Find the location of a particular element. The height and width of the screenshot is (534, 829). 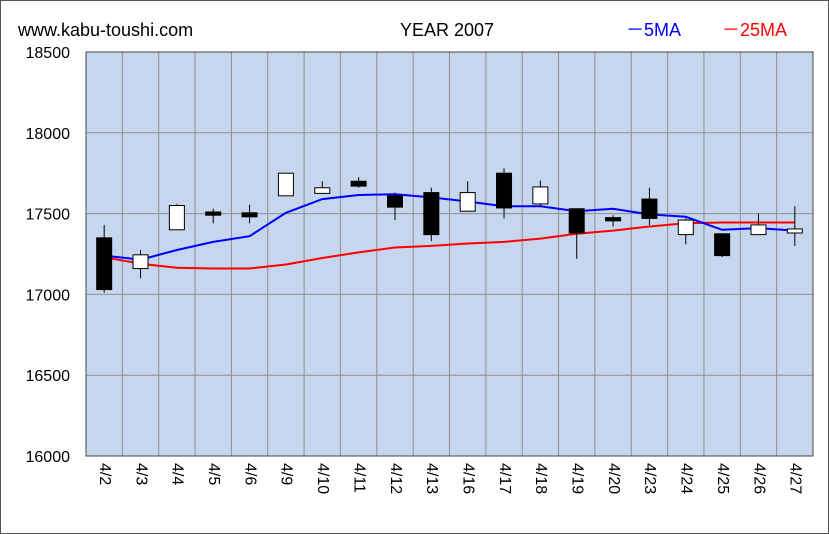

ma5-series is located at coordinates (449, 227).